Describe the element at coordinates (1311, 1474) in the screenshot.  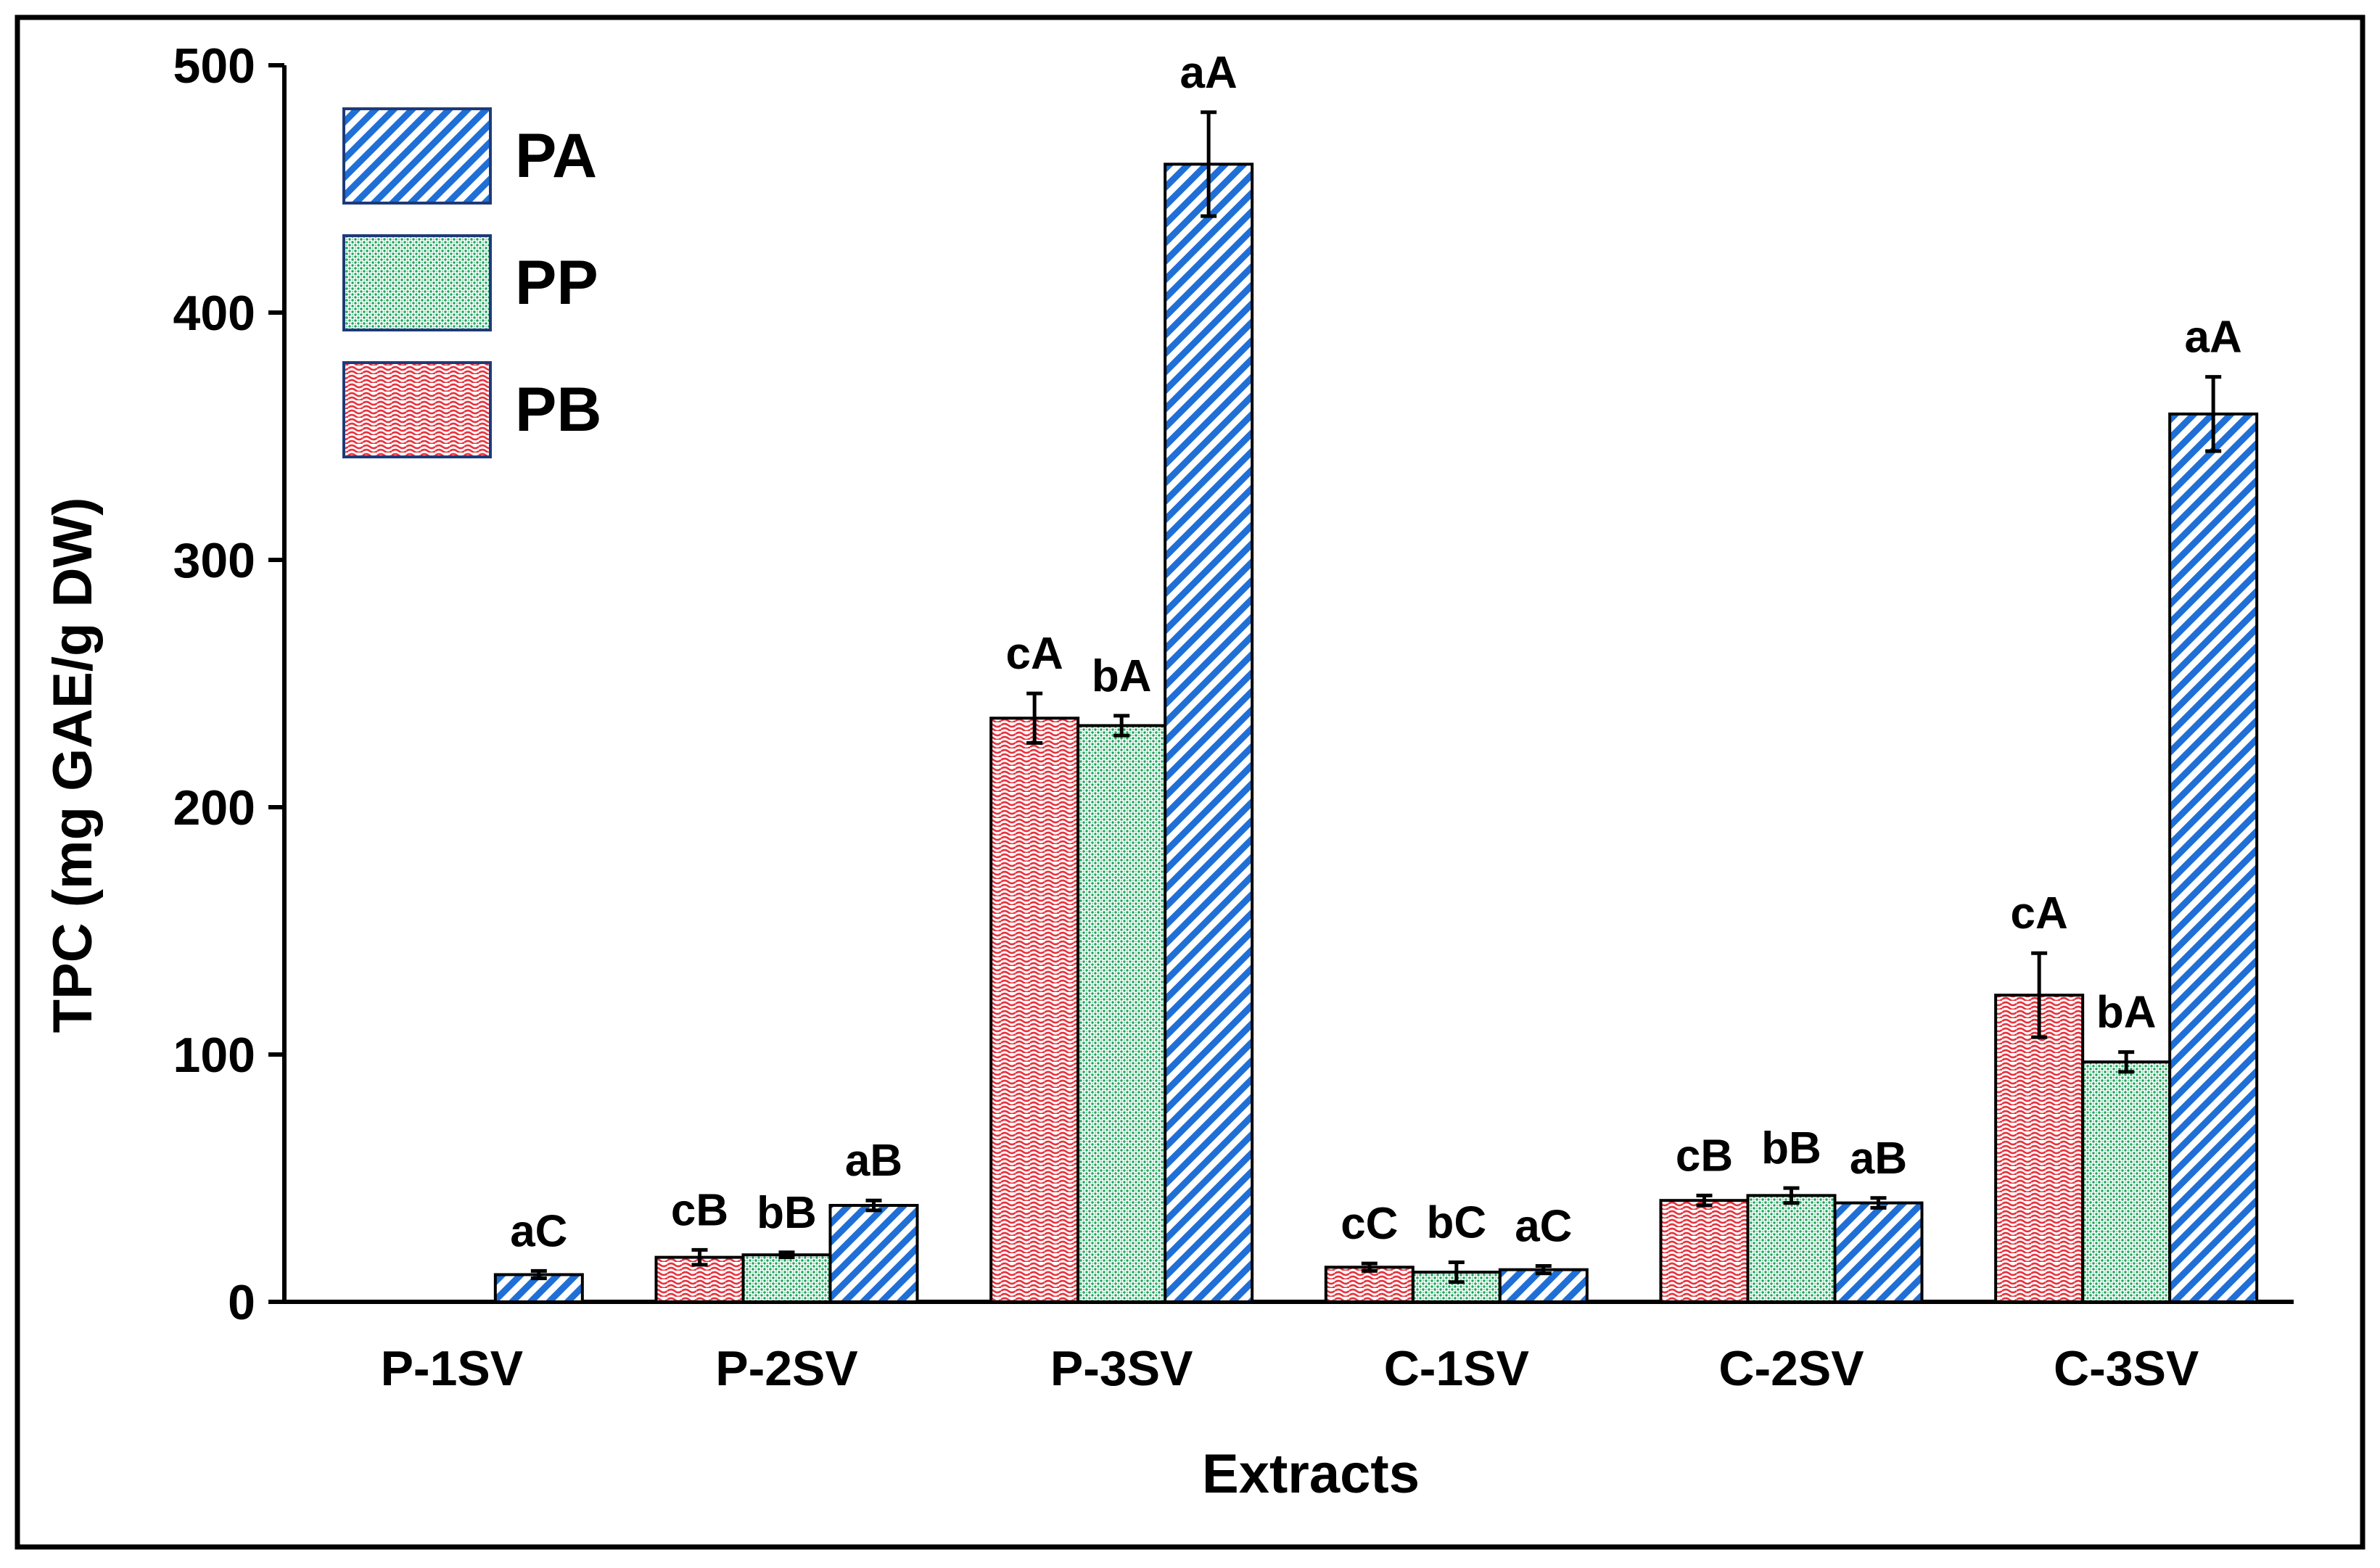
I see `x-axis-title: Extracts` at that location.